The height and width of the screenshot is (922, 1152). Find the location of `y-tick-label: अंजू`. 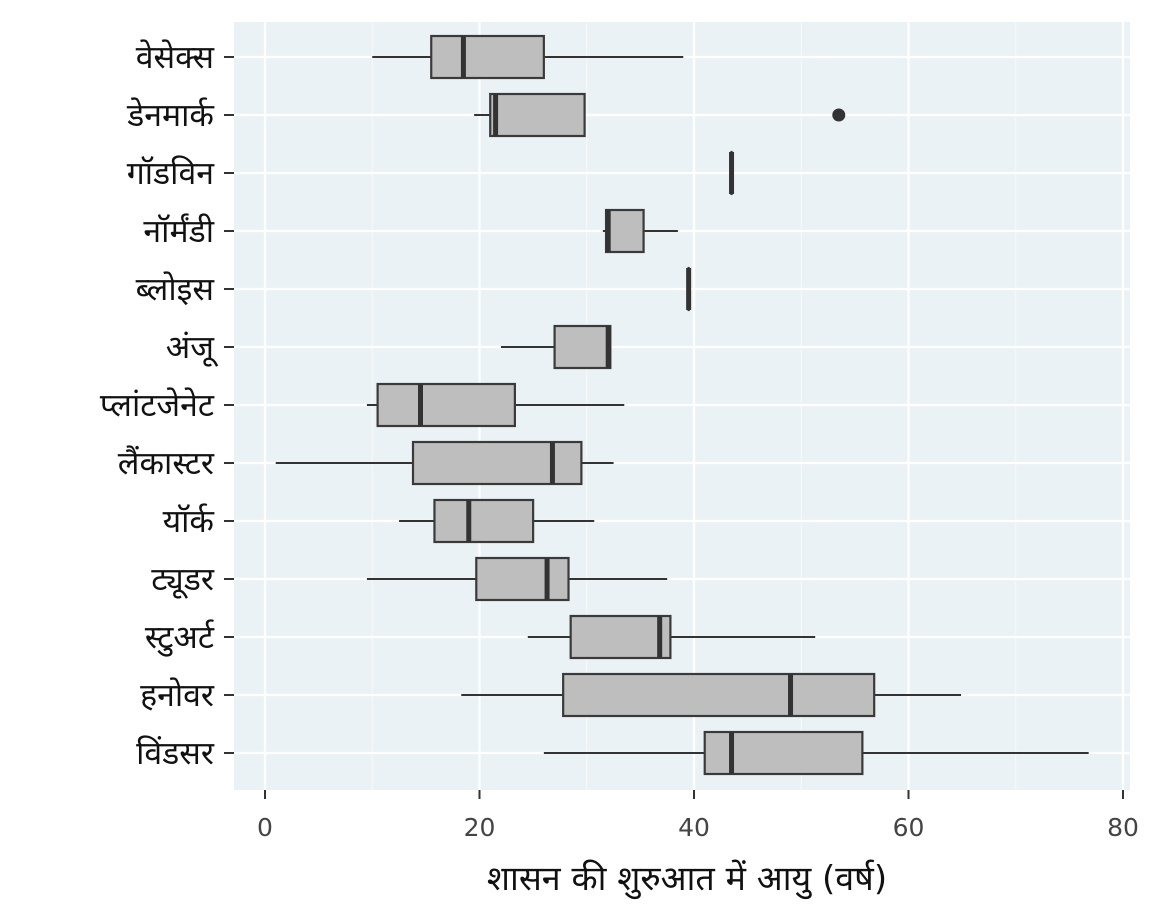

y-tick-label: अंजू is located at coordinates (192, 347).